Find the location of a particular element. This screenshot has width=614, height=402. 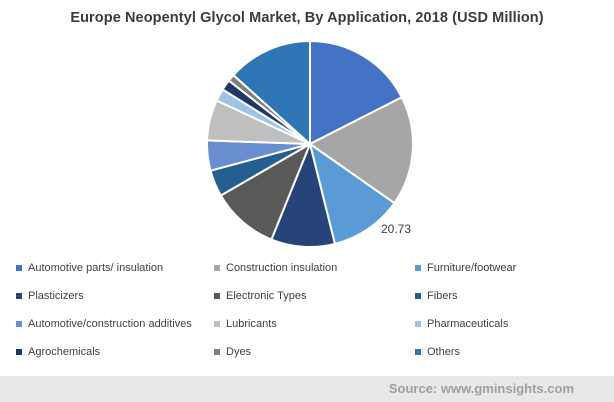

legend-label: Furniture/footwear is located at coordinates (472, 268).